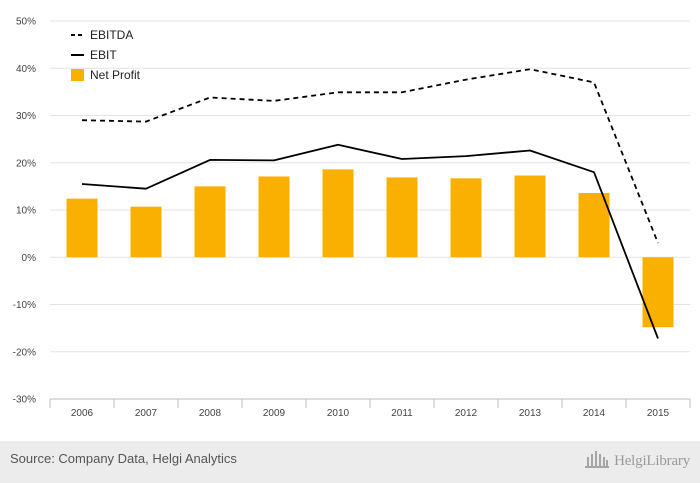 This screenshot has width=700, height=483. I want to click on x-tick-label: 2015, so click(658, 413).